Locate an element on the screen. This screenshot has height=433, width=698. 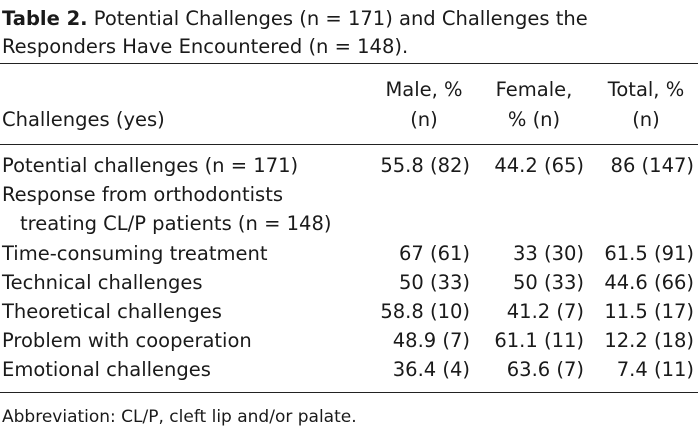
row-male: 36.4 (4) is located at coordinates (431, 369).